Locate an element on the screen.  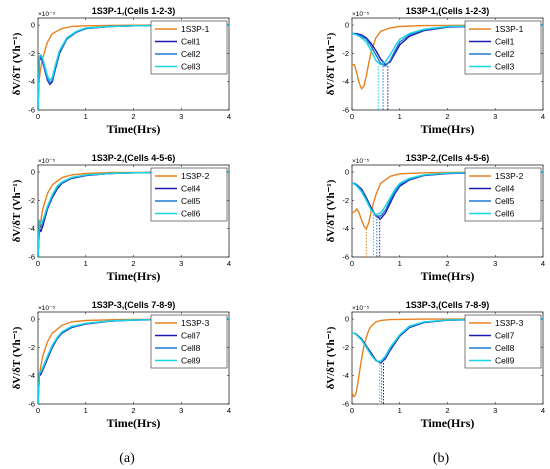
legend-label: Cell5 is located at coordinates (505, 201).